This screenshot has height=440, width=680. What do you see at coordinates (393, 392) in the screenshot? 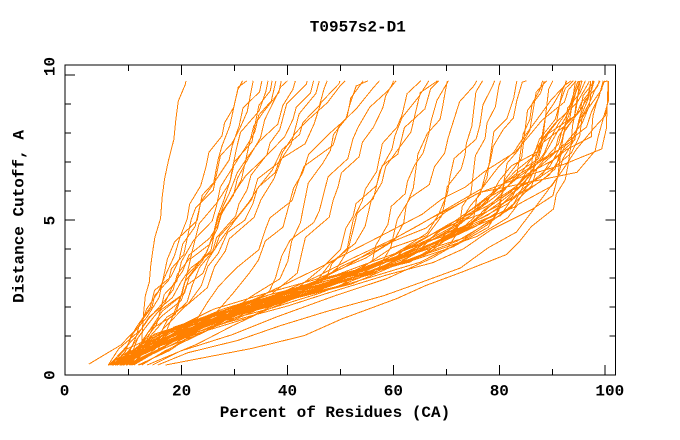
I see `svg-text: 60` at bounding box center [393, 392].